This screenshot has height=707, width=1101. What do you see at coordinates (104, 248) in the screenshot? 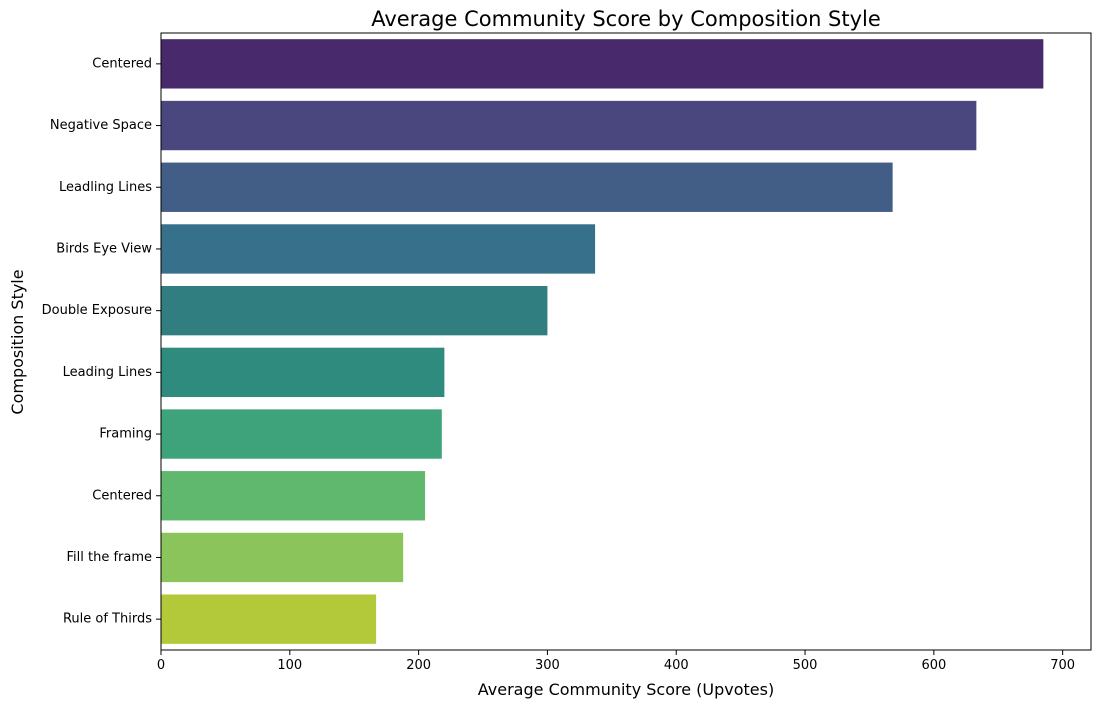
I see `y-tick-label-3: Birds Eye View` at bounding box center [104, 248].